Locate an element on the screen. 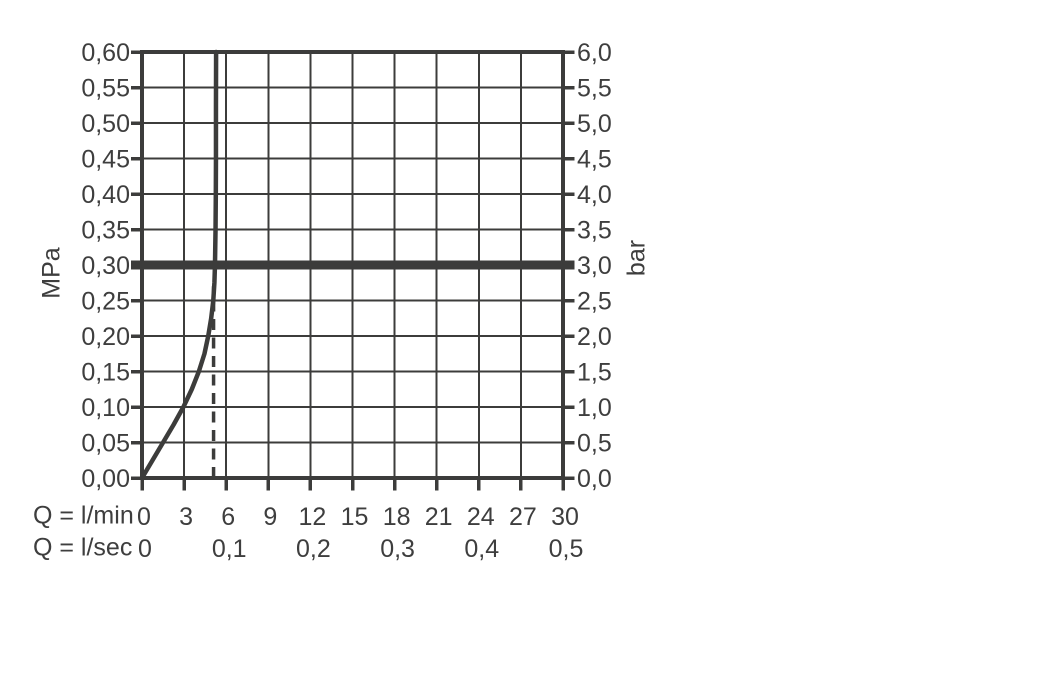 Image resolution: width=1059 pixels, height=675 pixels. x-lmin-tick-label: 3 is located at coordinates (186, 517).